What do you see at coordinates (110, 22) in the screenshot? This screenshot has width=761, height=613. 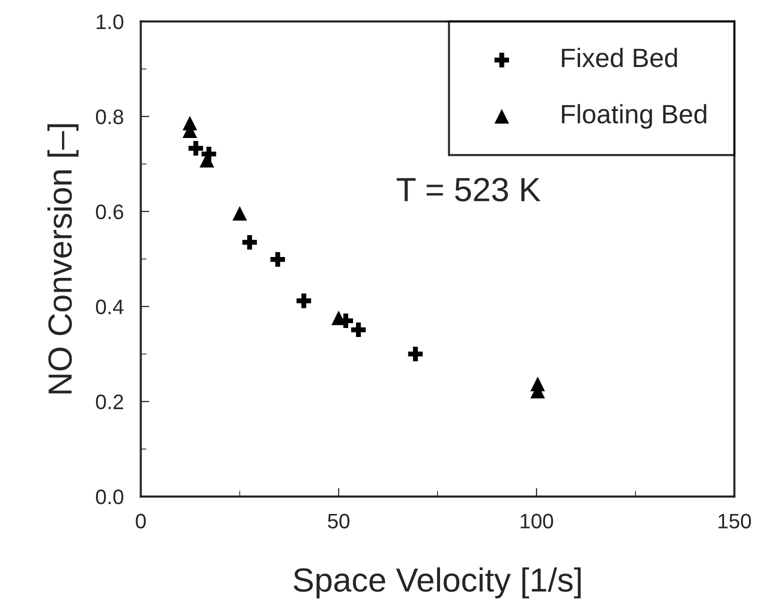 I see `y-tick-label: 1.0` at bounding box center [110, 22].